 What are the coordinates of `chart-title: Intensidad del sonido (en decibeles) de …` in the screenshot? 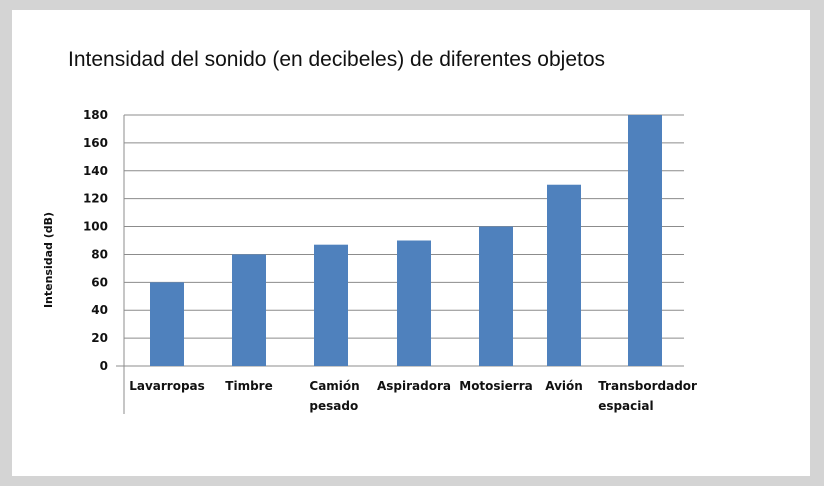 It's located at (336, 59).